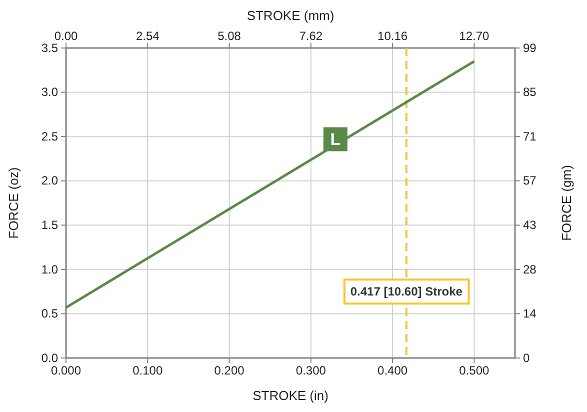 This screenshot has width=587, height=412. What do you see at coordinates (229, 371) in the screenshot?
I see `x-tick-label: 0.200` at bounding box center [229, 371].